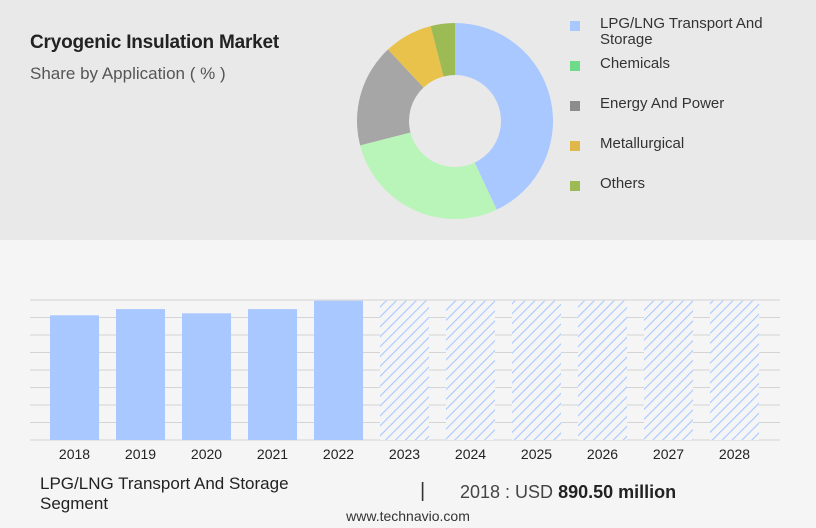 This screenshot has width=816, height=528. What do you see at coordinates (128, 73) in the screenshot?
I see `page-subtitle: Share by Application ( % )` at bounding box center [128, 73].